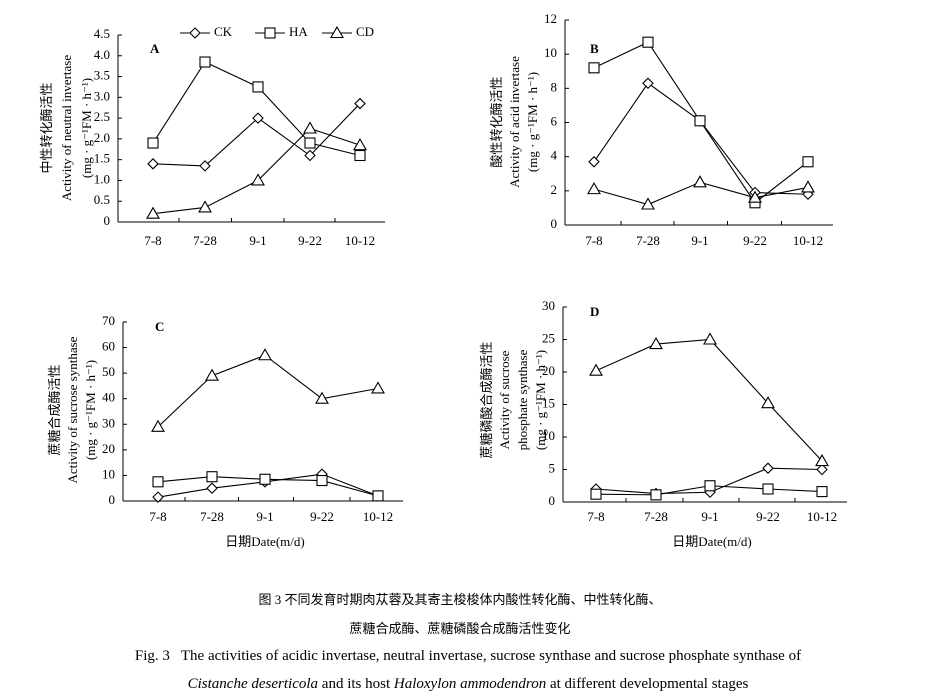 This screenshot has height=697, width=937. What do you see at coordinates (108, 422) in the screenshot?
I see `y-tick-label: 30` at bounding box center [108, 422].